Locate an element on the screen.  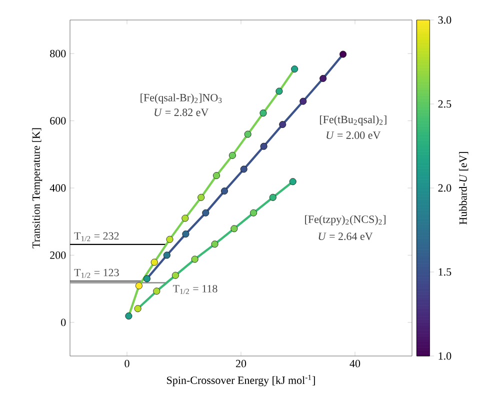
y-tick-label: 200 is located at coordinates (58, 255).